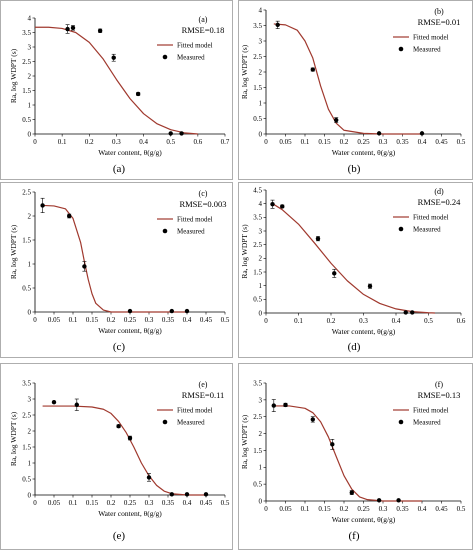  What do you see at coordinates (13, 75) in the screenshot?
I see `y-axis-title: Ra, log WDPT (s)` at bounding box center [13, 75].